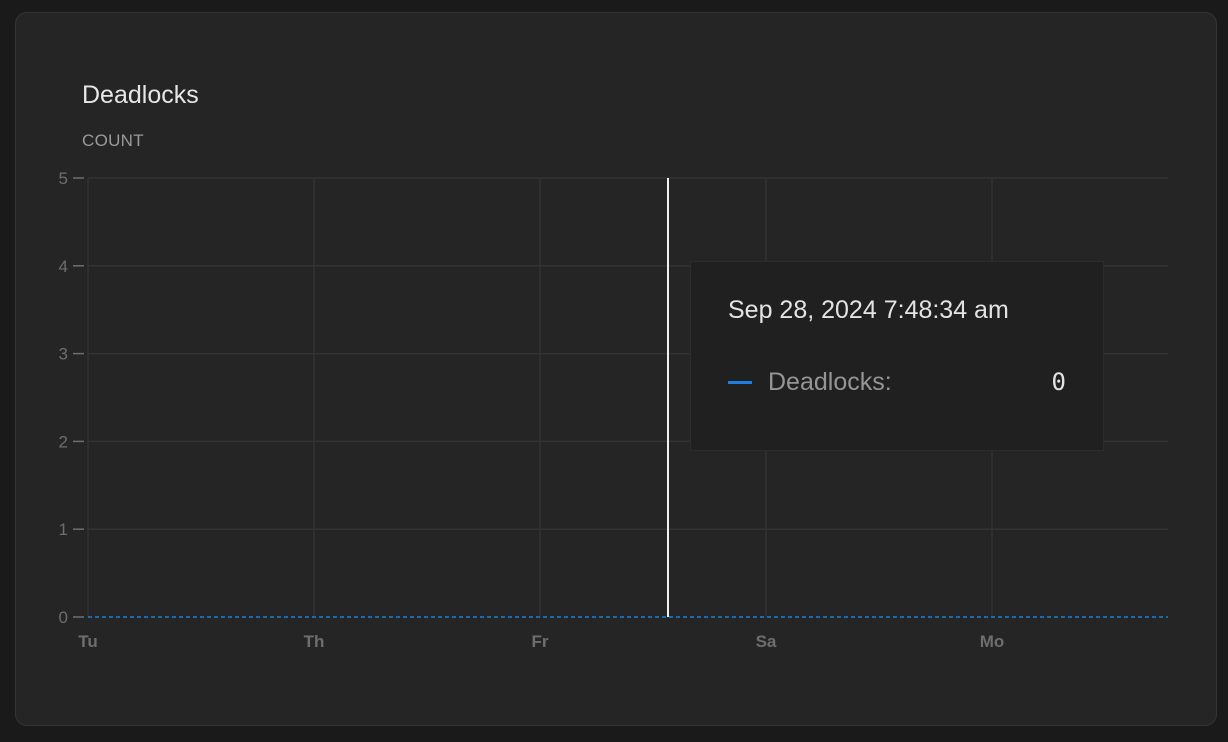  Describe the element at coordinates (88, 641) in the screenshot. I see `x-tick-label: Tu` at that location.